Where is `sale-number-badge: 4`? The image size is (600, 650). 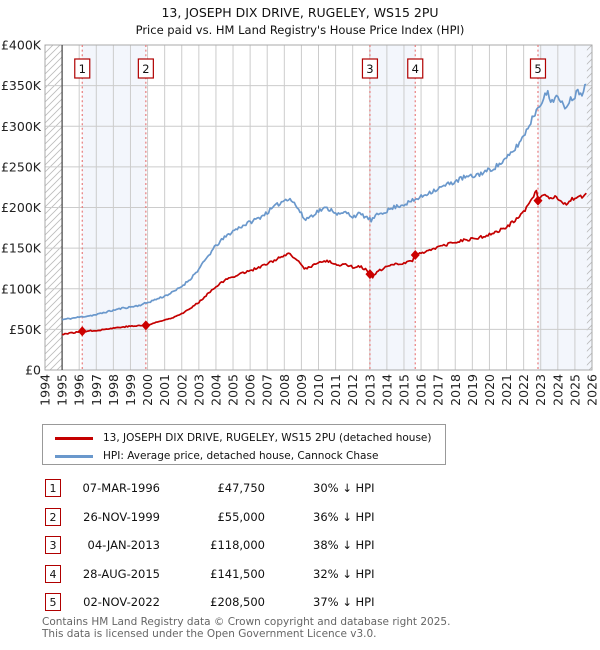
sale-number-badge: 4 is located at coordinates (53, 573).